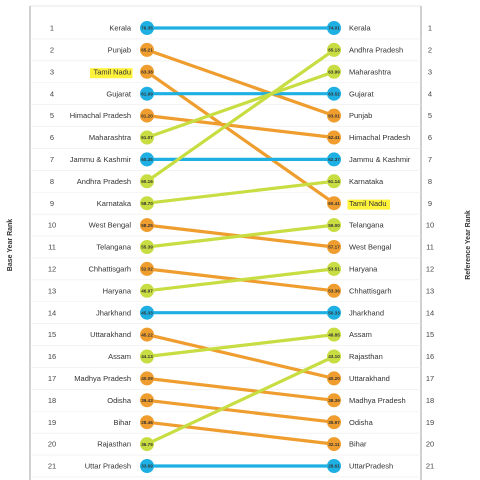 The width and height of the screenshot is (480, 480). I want to click on reference-rank-number: 5, so click(430, 115).